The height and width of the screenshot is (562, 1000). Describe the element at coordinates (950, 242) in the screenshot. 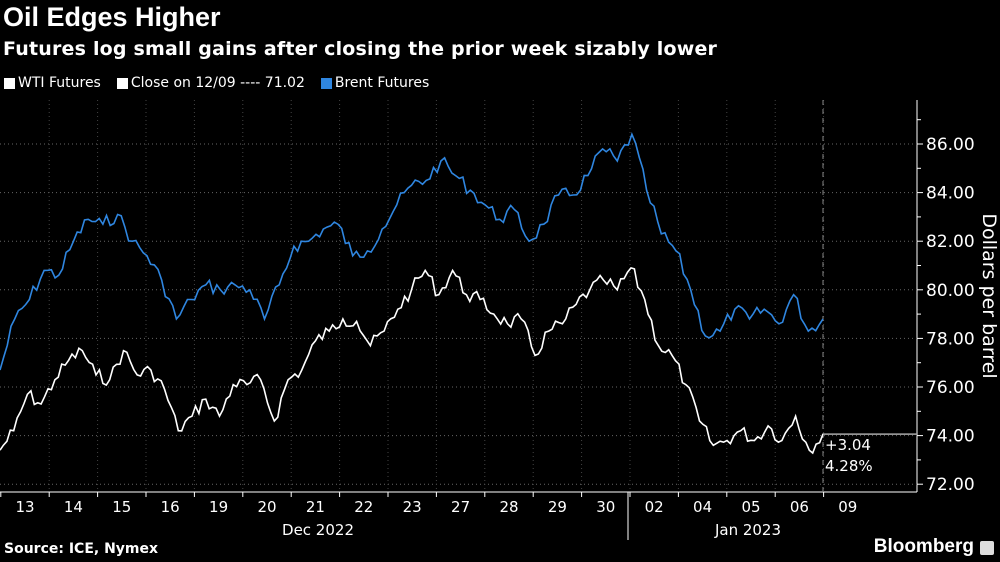

I see `y-tick-label: 82.00` at that location.